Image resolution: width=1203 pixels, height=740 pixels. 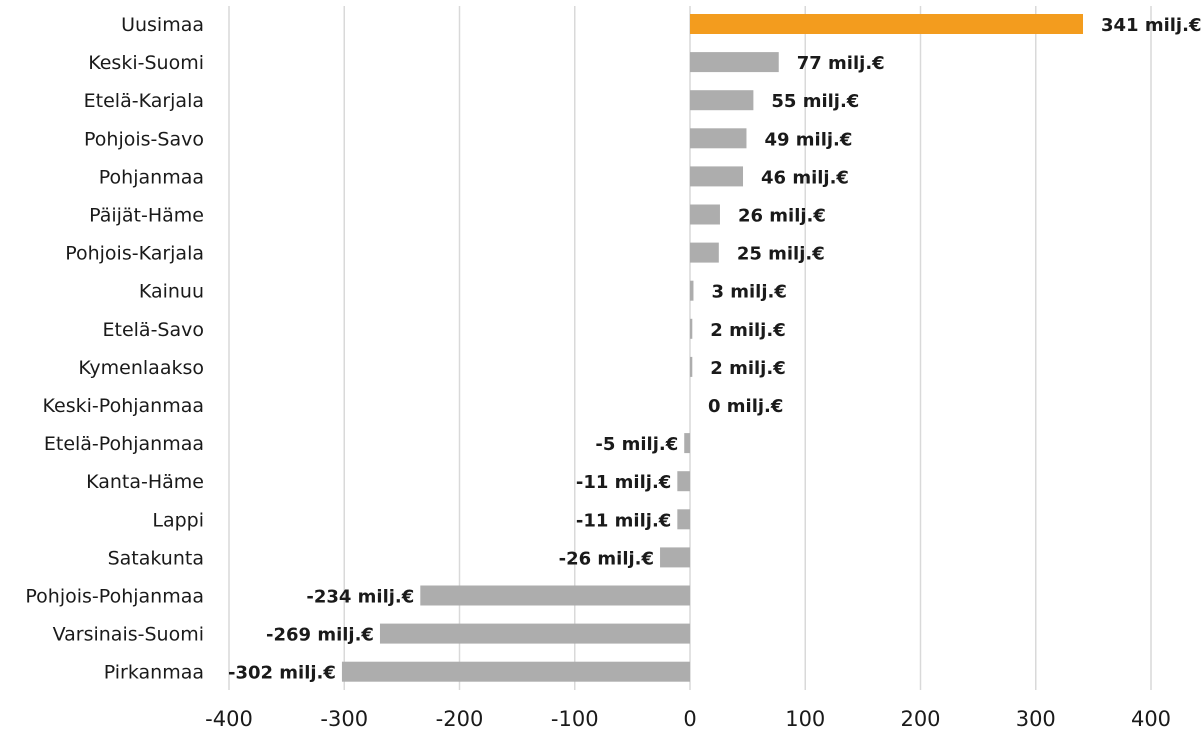 I want to click on bar-uusimaa, so click(x=887, y=24).